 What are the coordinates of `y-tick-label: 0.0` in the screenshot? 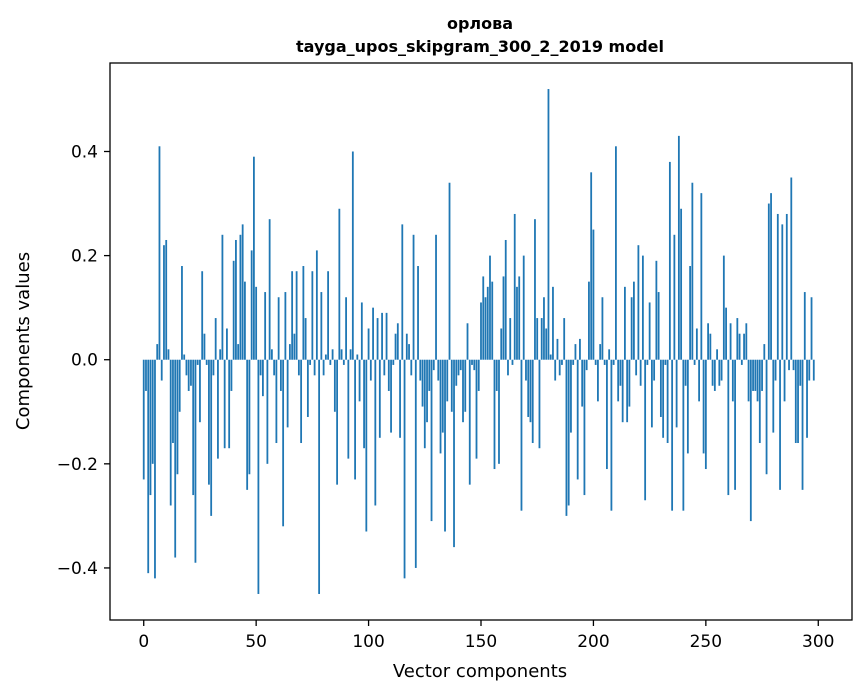 It's located at (84, 361).